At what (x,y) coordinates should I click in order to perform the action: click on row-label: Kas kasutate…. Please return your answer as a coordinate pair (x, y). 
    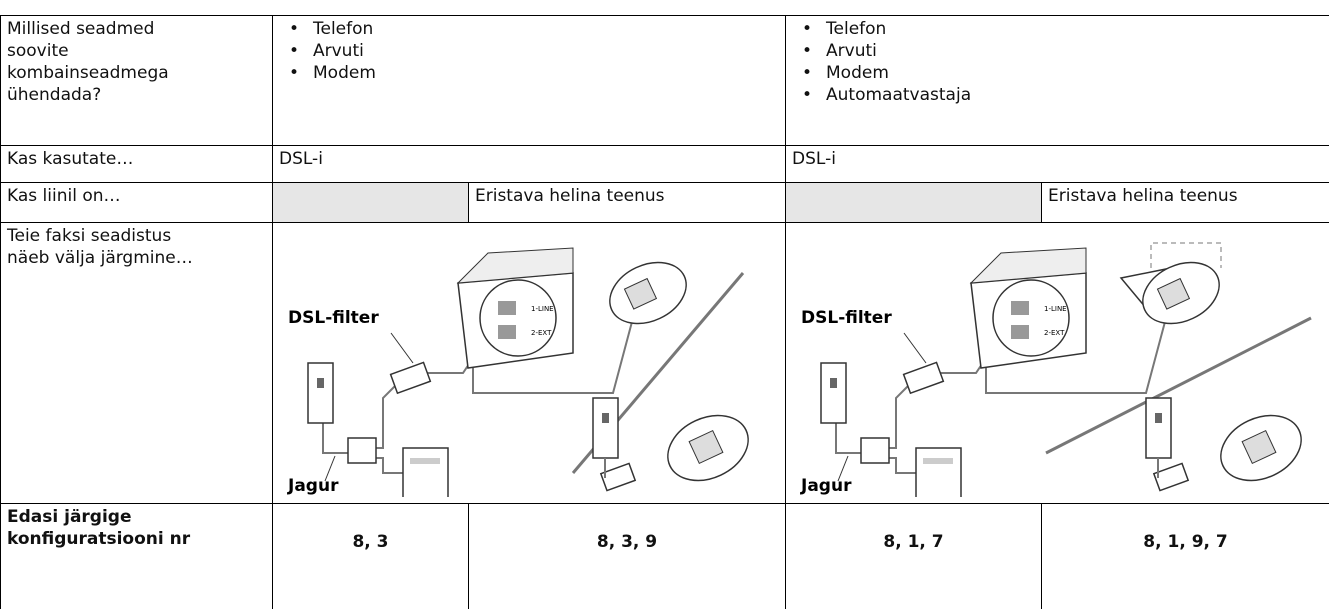
    Looking at the image, I should click on (136, 164).